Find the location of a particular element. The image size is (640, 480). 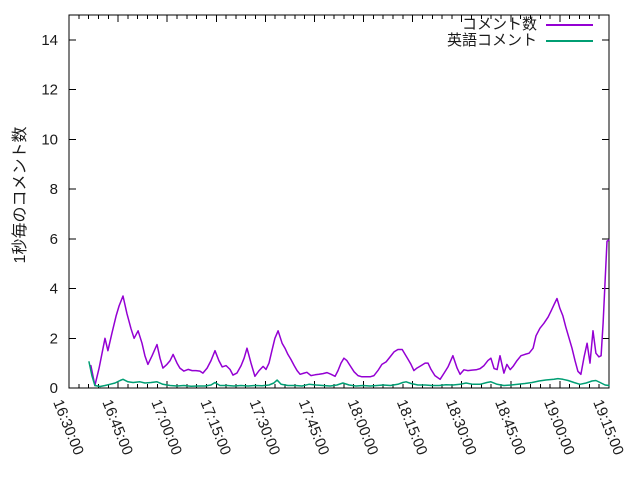

x-tick-label: 18:00:00 is located at coordinates (363, 427).